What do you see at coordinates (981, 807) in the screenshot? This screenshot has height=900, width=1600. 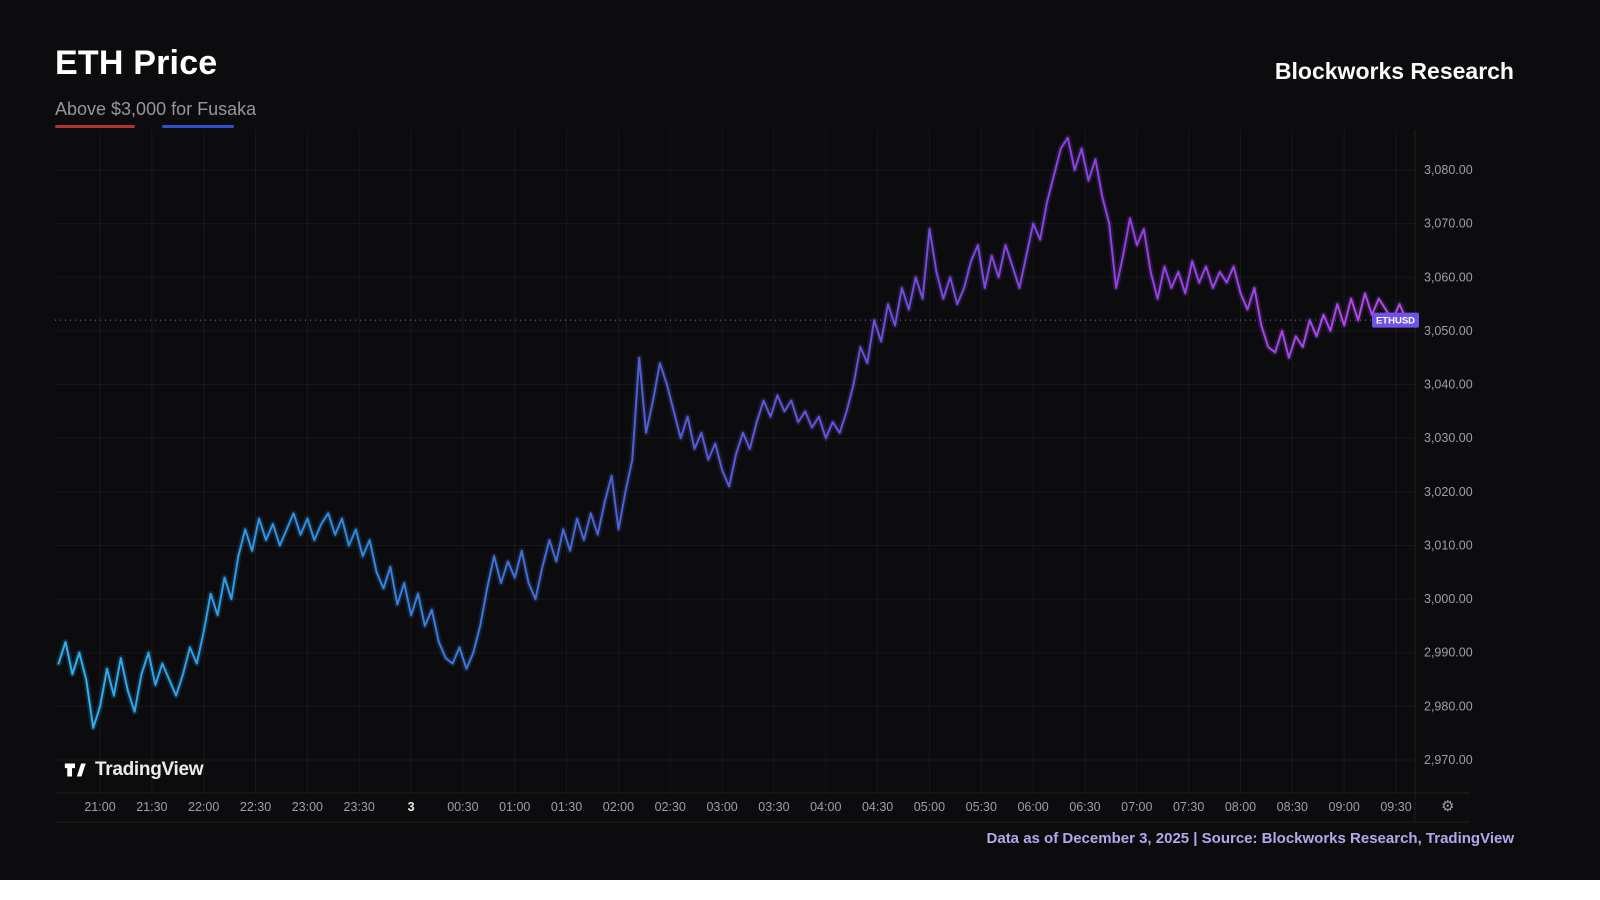 I see `time-axis-label: 05:30` at bounding box center [981, 807].